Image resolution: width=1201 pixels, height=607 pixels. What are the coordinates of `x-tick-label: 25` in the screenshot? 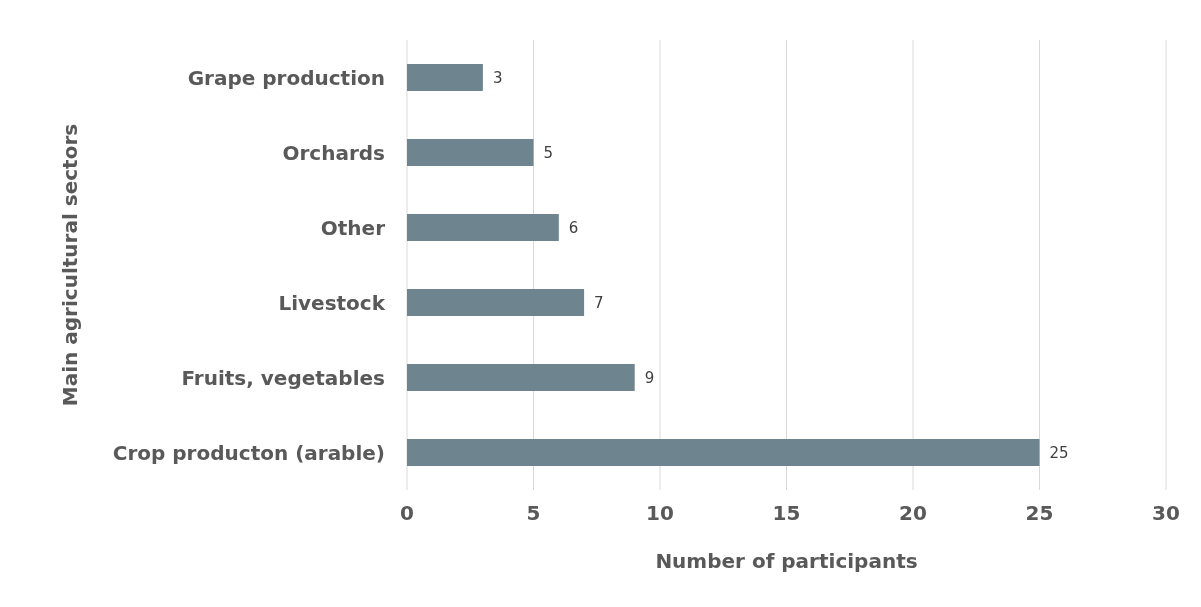 It's located at (1039, 513).